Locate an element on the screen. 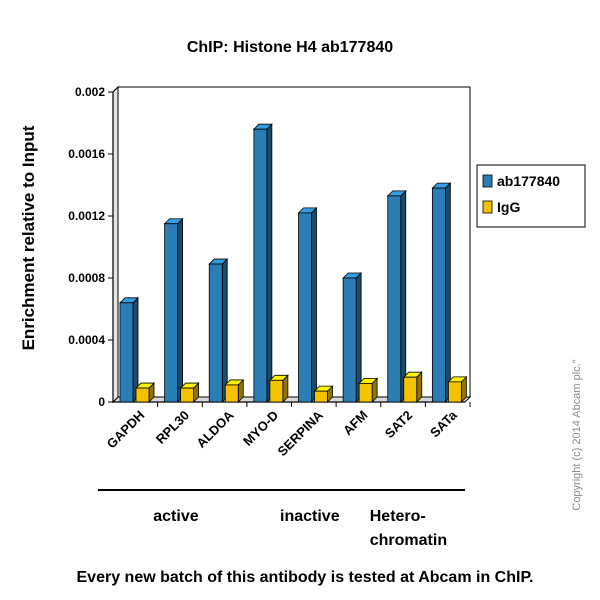 The image size is (600, 600). group-label: active is located at coordinates (175, 516).